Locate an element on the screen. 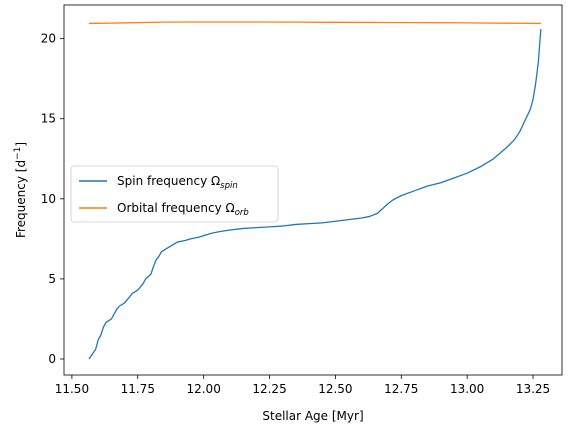  orbital-frequency-line is located at coordinates (315, 23).